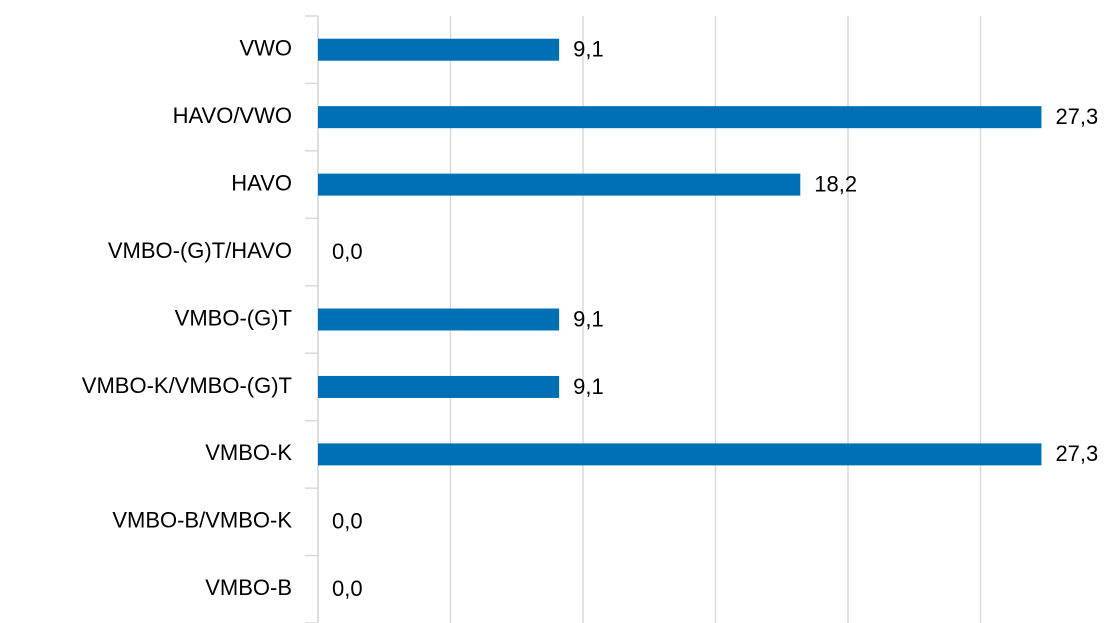 This screenshot has width=1120, height=623. What do you see at coordinates (835, 183) in the screenshot?
I see `data-label: 18,2` at bounding box center [835, 183].